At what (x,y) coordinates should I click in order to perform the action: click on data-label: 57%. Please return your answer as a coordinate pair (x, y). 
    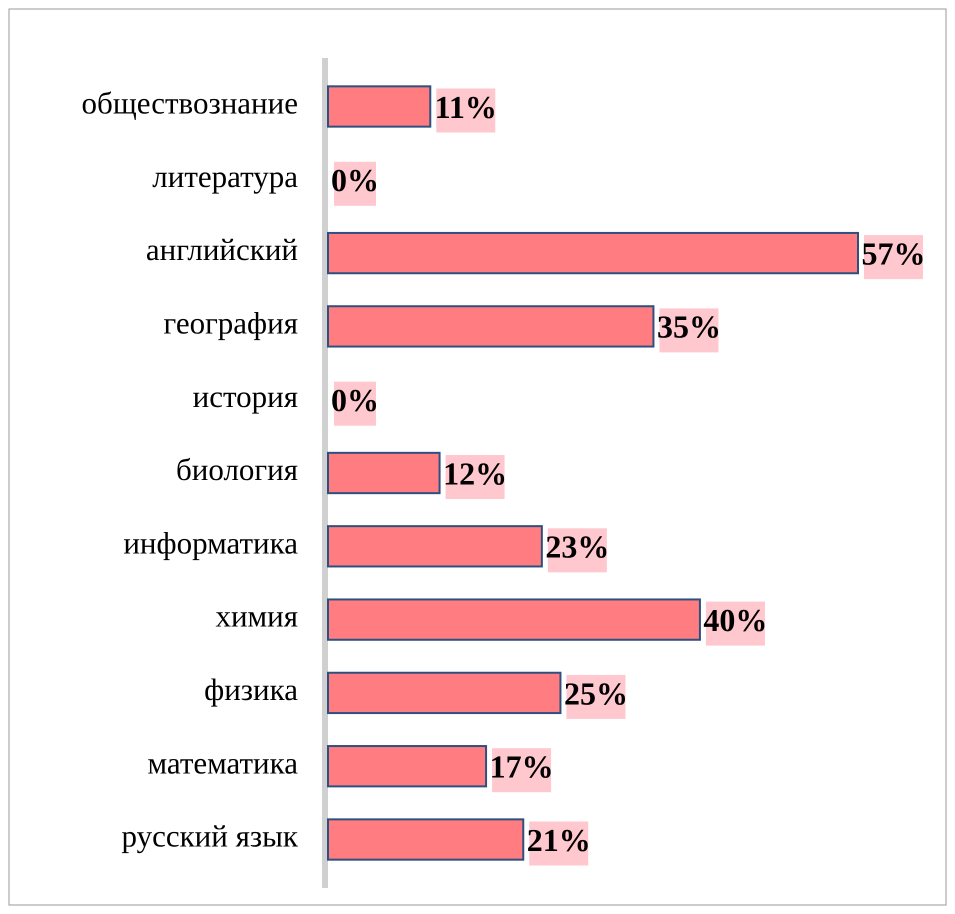
    Looking at the image, I should click on (894, 253).